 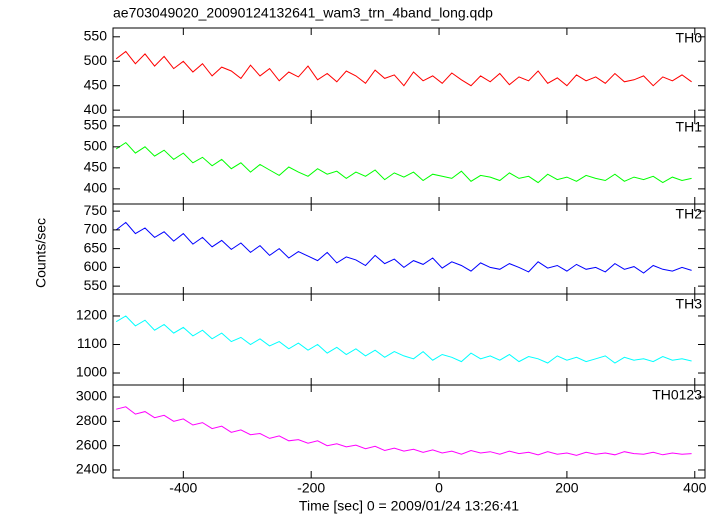 I want to click on series-label: TH2, so click(x=689, y=214).